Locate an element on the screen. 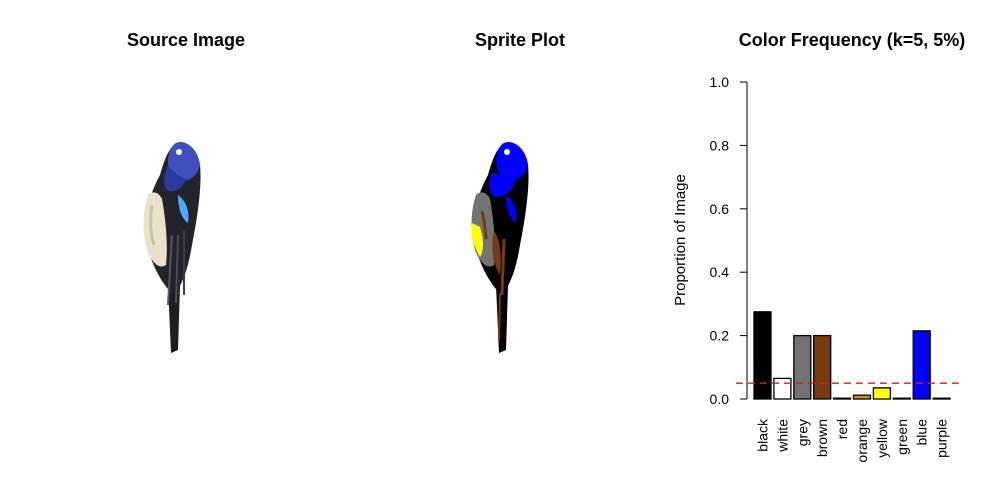  y-tick-label: 0.4 is located at coordinates (720, 272).